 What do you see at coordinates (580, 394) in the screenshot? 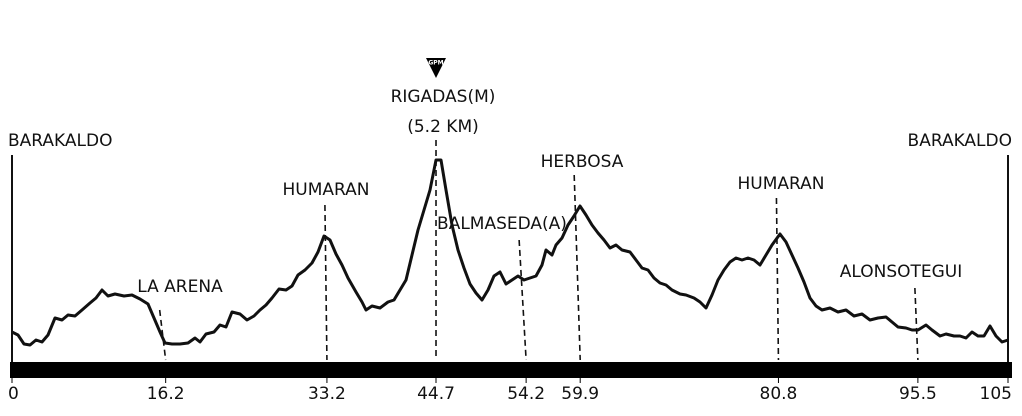
I see `x-tick-label: 59.9` at bounding box center [580, 394].